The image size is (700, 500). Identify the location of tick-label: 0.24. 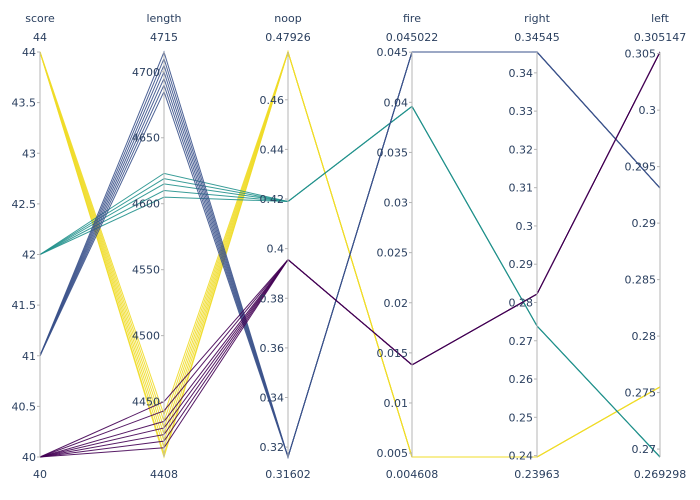
(521, 456).